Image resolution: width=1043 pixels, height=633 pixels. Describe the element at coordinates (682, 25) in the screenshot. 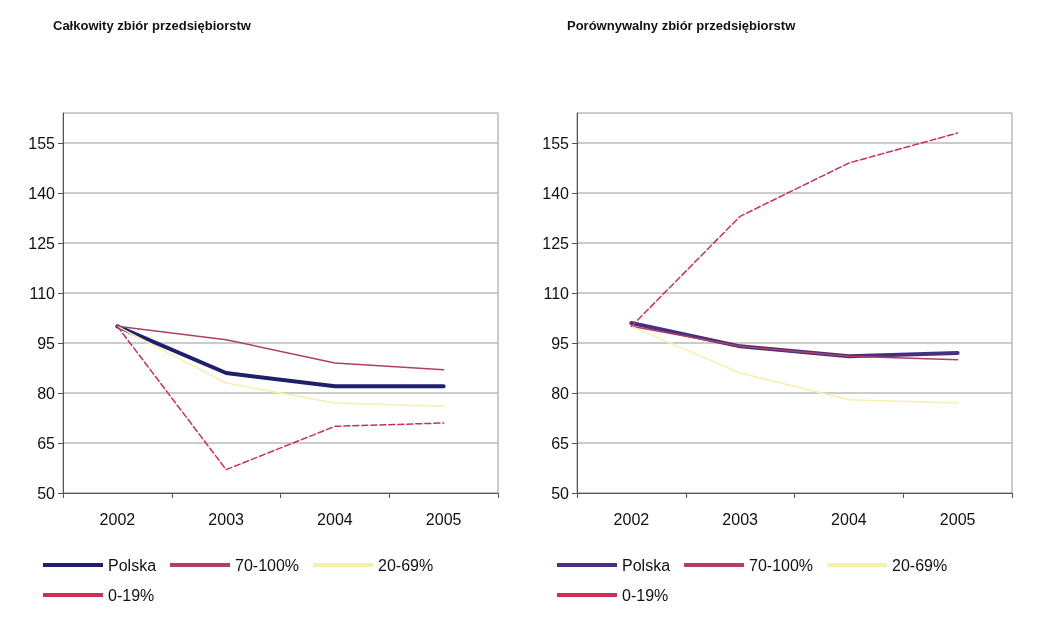

I see `chart-title: Porównywalny zbiór przedsiębiorstw` at that location.